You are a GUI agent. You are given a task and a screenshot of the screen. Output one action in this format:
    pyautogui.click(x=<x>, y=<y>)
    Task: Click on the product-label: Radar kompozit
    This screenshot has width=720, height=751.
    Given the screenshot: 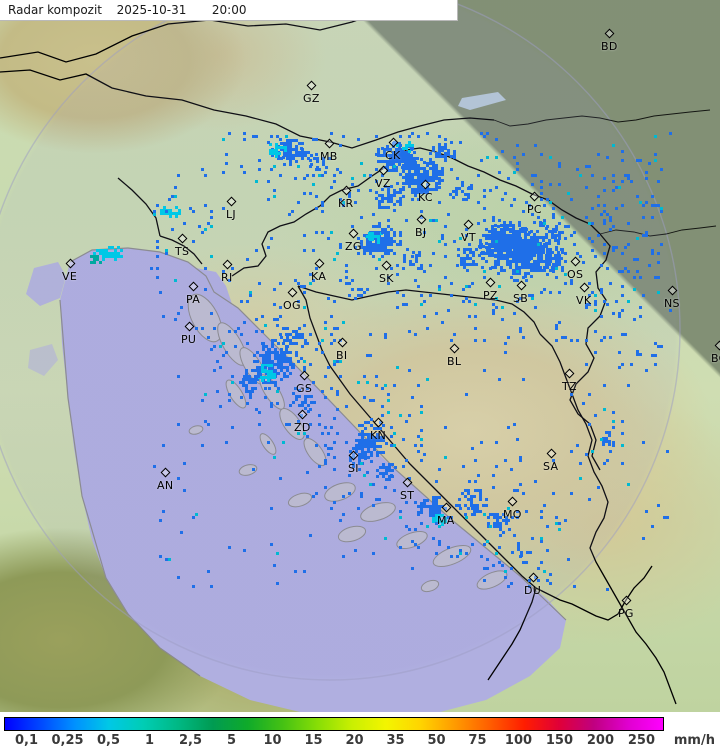 What is the action you would take?
    pyautogui.click(x=55, y=10)
    